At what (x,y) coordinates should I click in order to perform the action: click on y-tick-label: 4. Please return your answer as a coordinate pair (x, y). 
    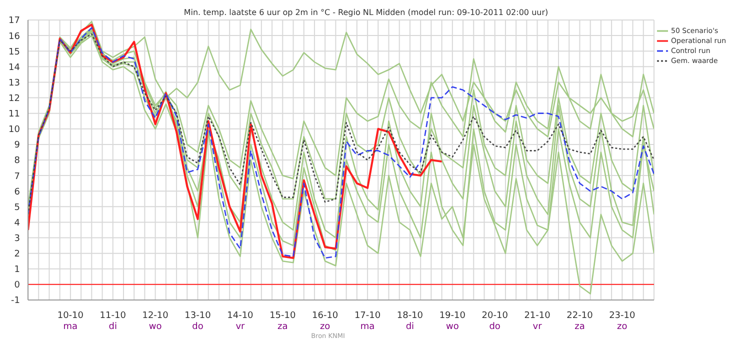
    Looking at the image, I should click on (17, 223).